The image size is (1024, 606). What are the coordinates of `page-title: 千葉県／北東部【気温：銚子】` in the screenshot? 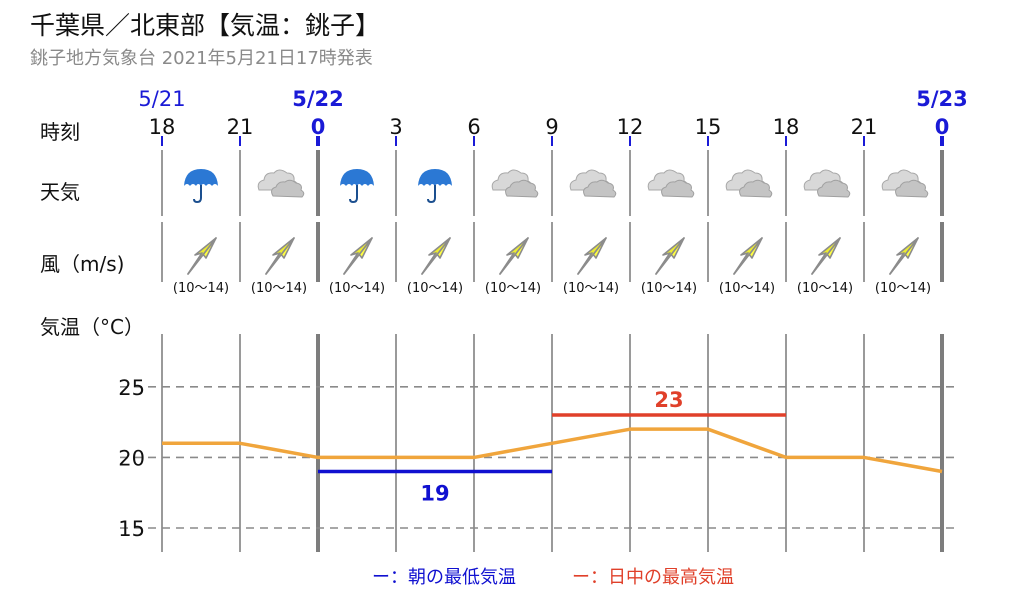 It's located at (205, 25).